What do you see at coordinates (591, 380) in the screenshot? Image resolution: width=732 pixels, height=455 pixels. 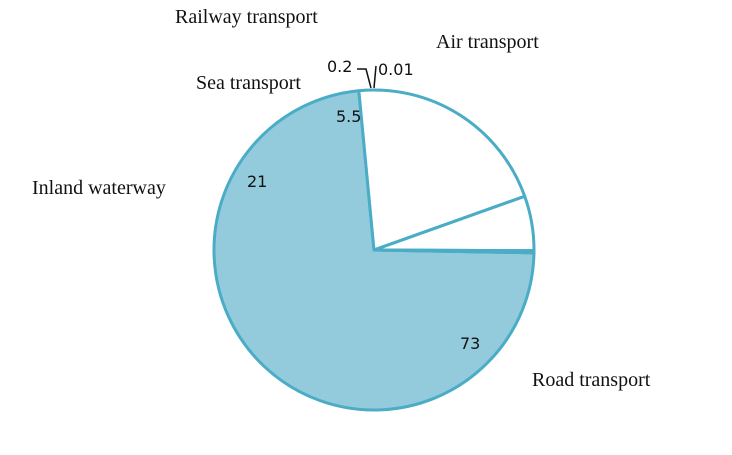 I see `category-label-road-transport: Road transport` at bounding box center [591, 380].